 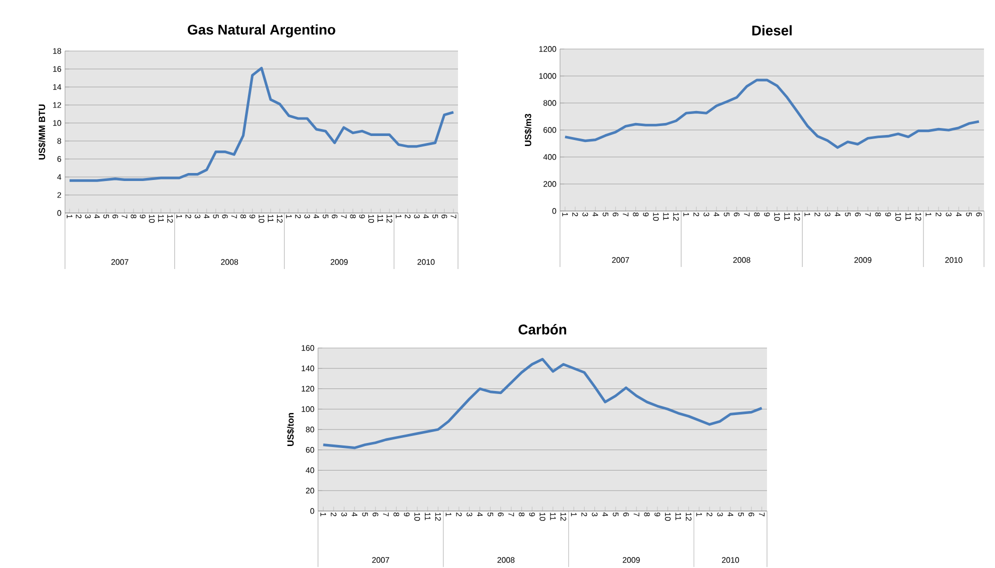 What do you see at coordinates (505, 560) in the screenshot?
I see `text: 2008` at bounding box center [505, 560].